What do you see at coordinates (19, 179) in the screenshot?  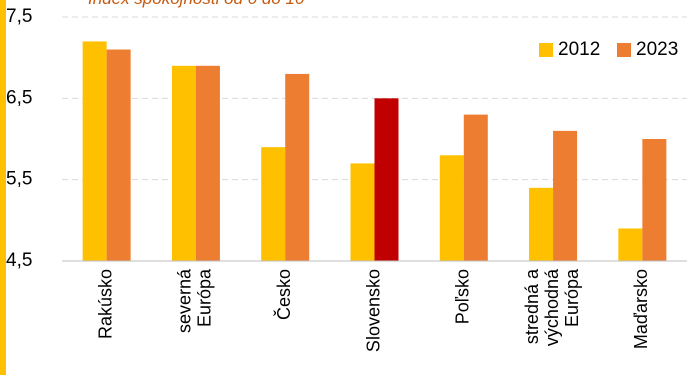 I see `y-tick-label: 5,5` at bounding box center [19, 179].